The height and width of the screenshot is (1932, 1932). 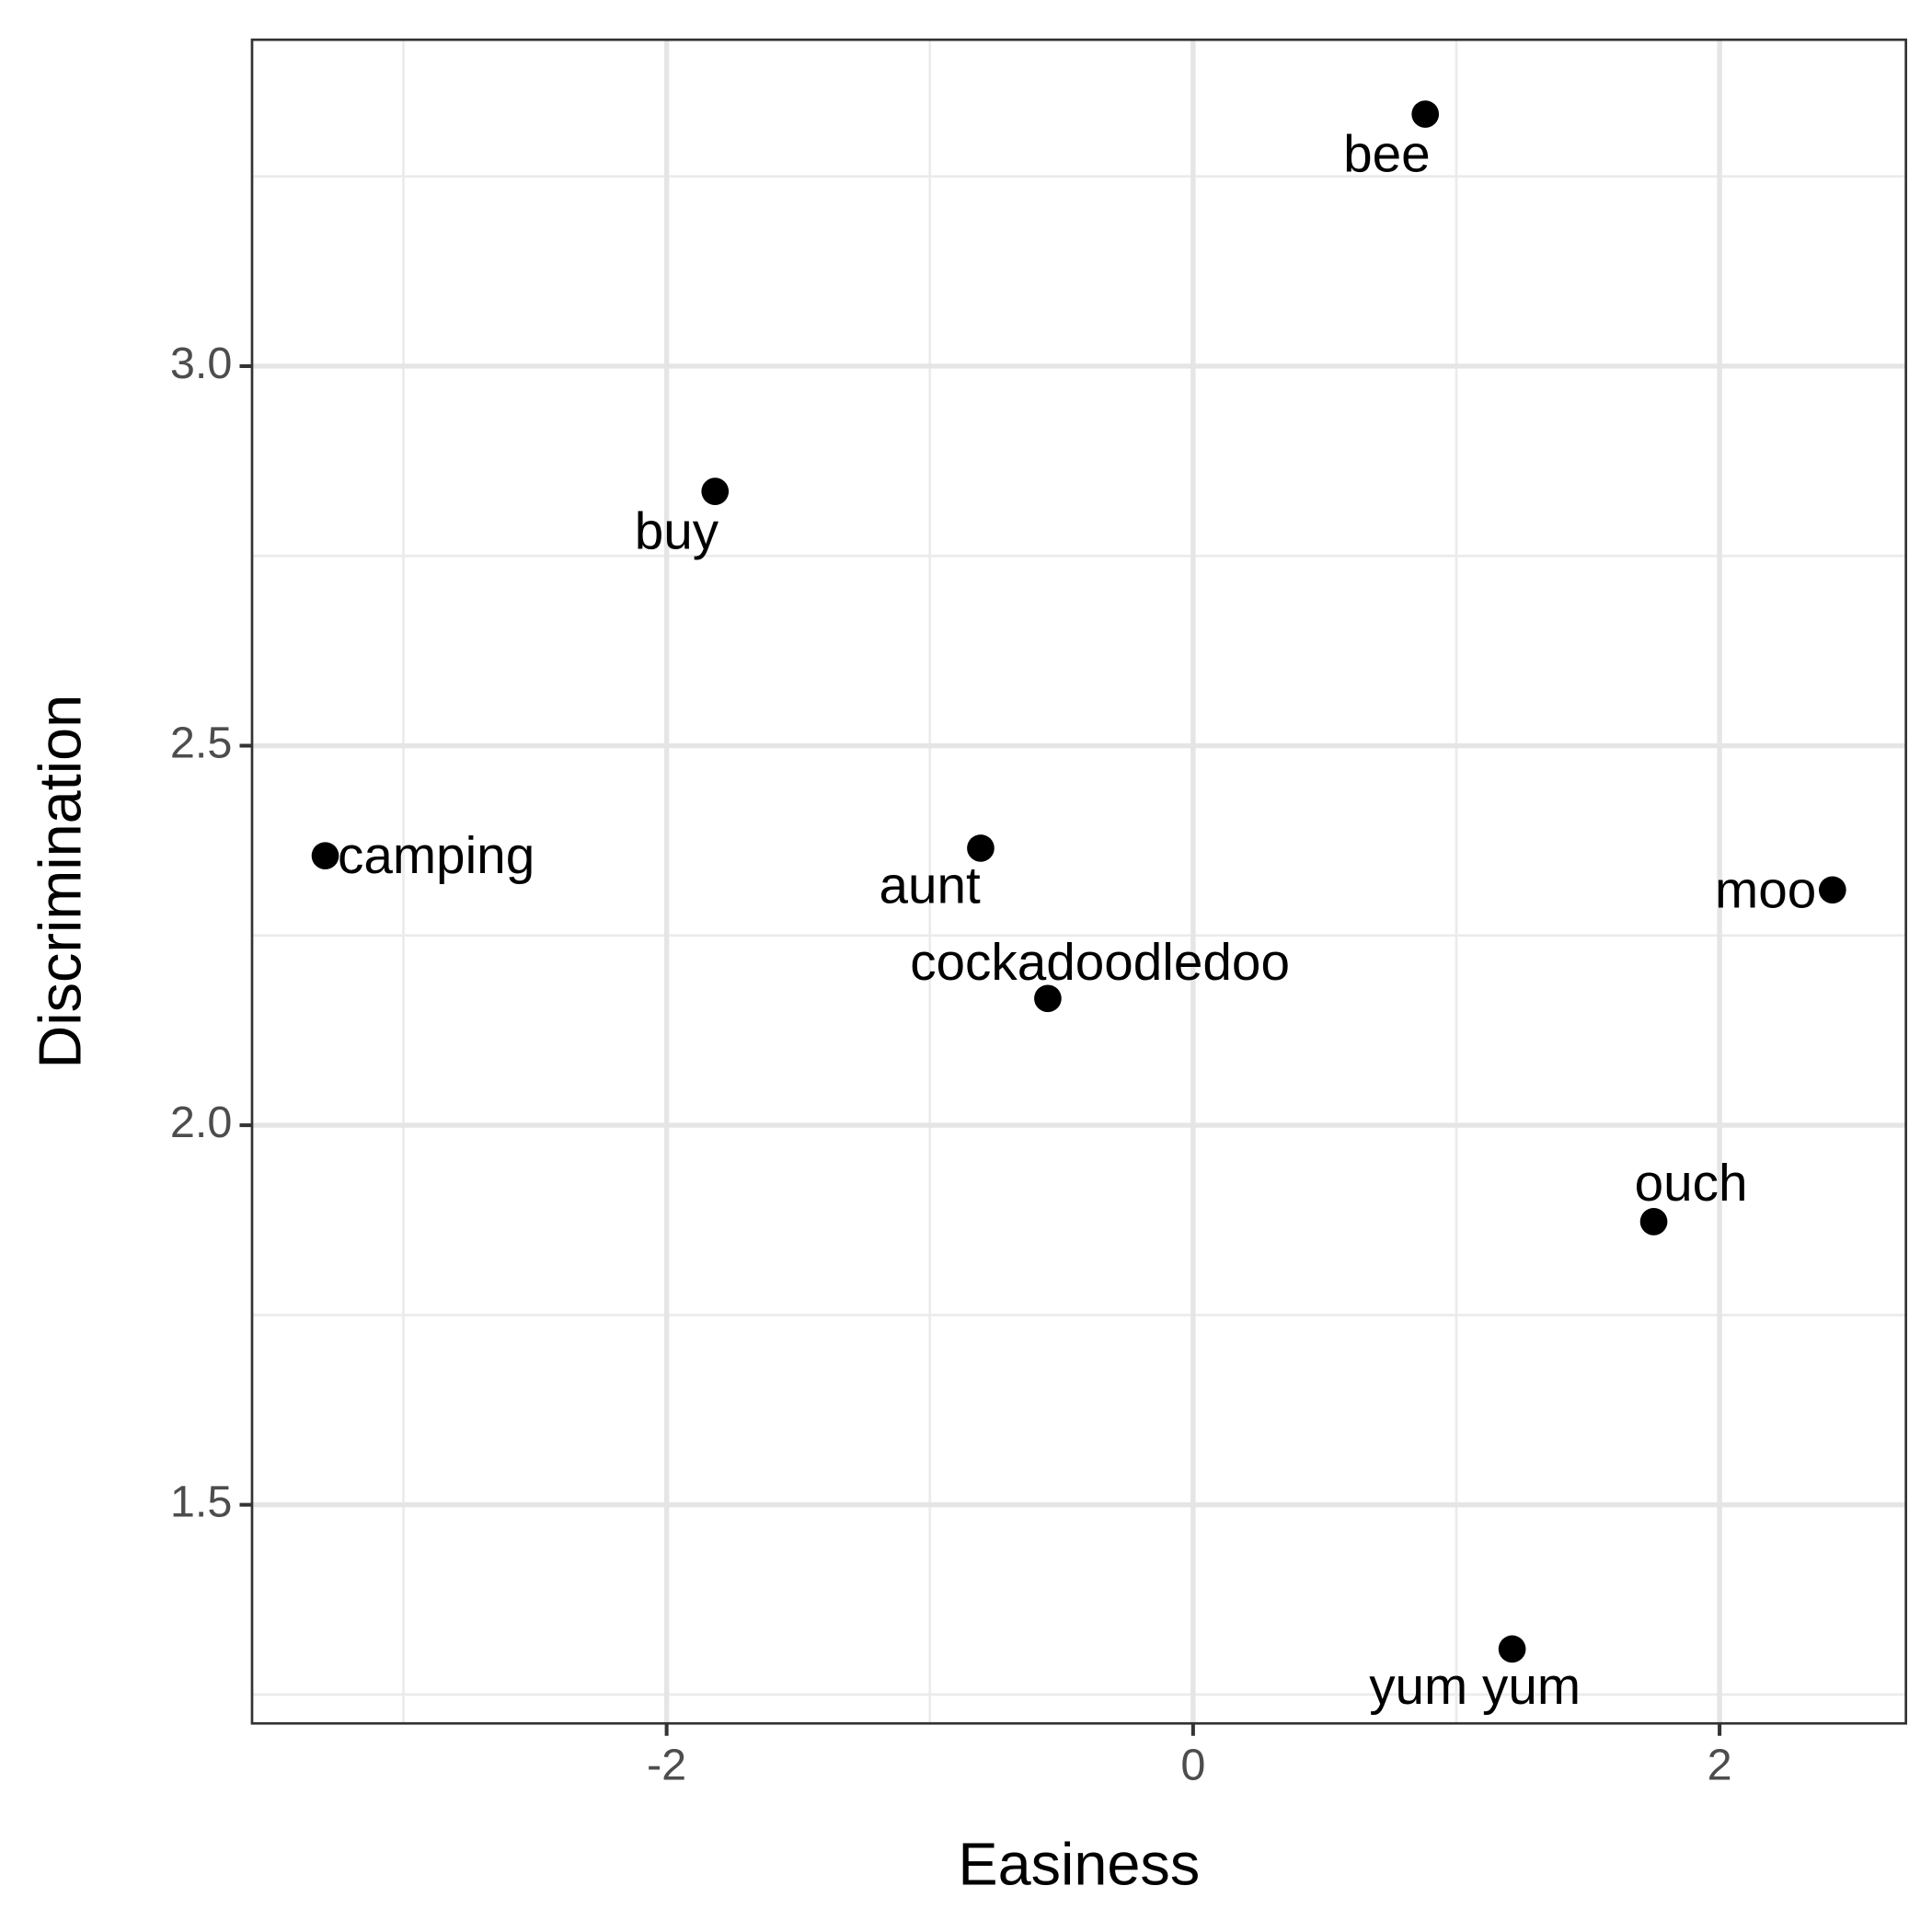 I want to click on x-tick-label: -2, so click(x=666, y=1765).